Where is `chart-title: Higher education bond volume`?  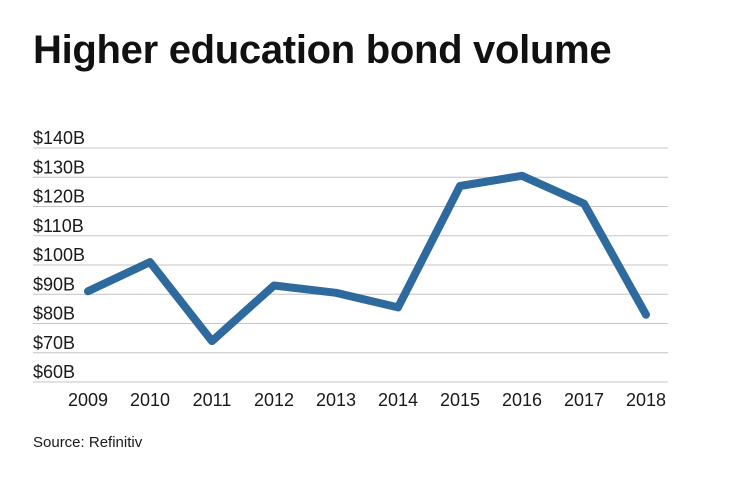 chart-title: Higher education bond volume is located at coordinates (322, 50).